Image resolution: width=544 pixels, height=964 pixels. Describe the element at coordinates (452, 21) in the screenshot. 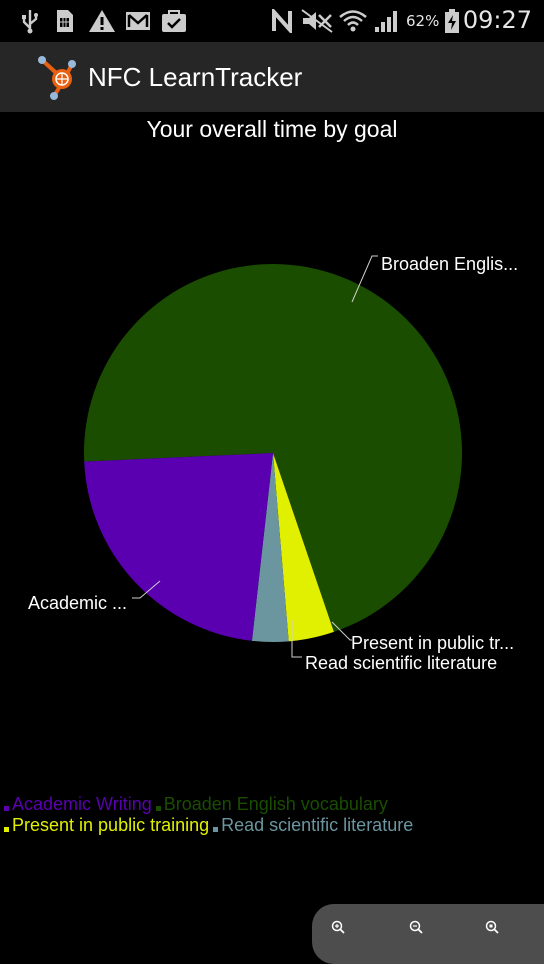

I see `battery-icon` at that location.